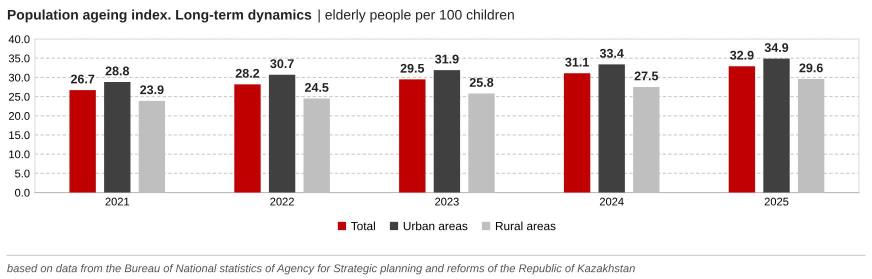 The image size is (872, 279). What do you see at coordinates (321, 269) in the screenshot?
I see `text: based on data from the Bureau of National statistics of Agency for Strategic planning and reforms of the Republic of Kazakhstan` at bounding box center [321, 269].